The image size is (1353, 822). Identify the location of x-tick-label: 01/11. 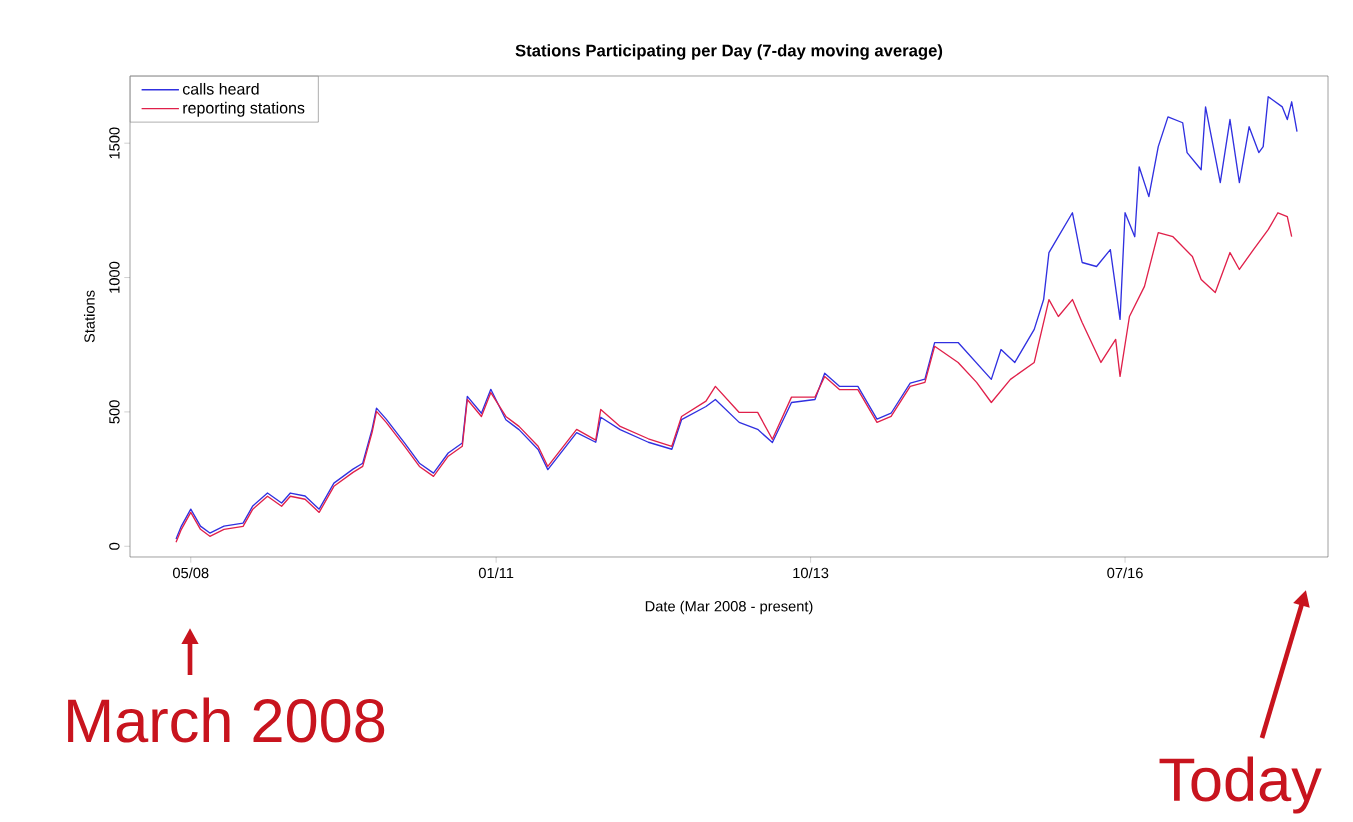
(496, 573).